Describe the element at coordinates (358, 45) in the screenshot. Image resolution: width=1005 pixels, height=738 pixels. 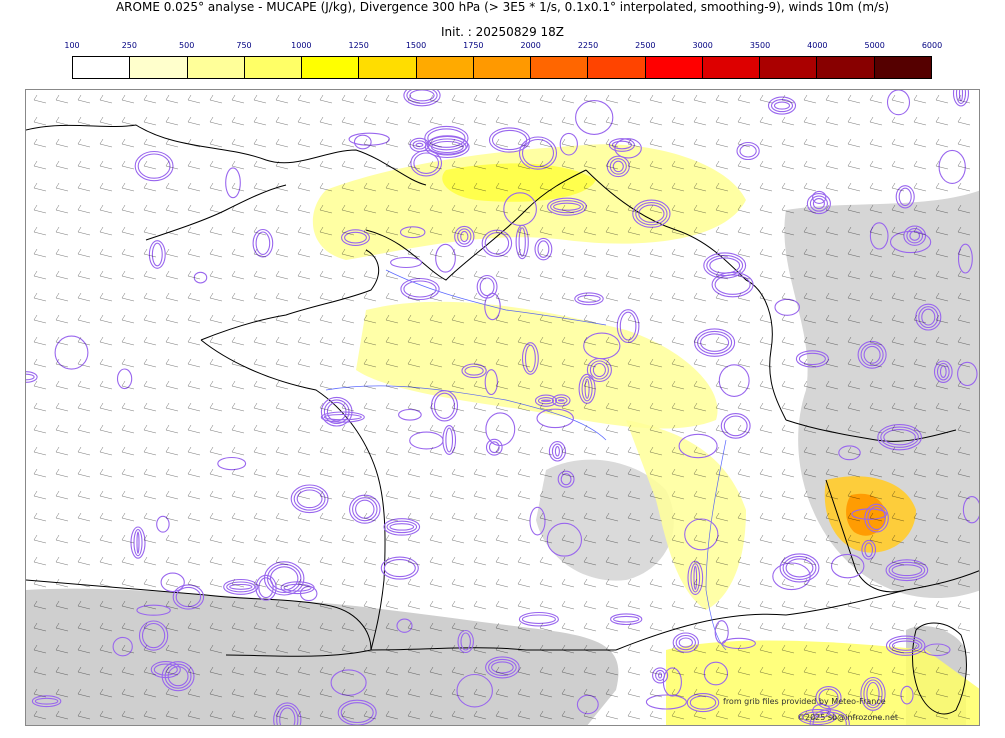
I see `colorbar-tick-label: 1250` at that location.